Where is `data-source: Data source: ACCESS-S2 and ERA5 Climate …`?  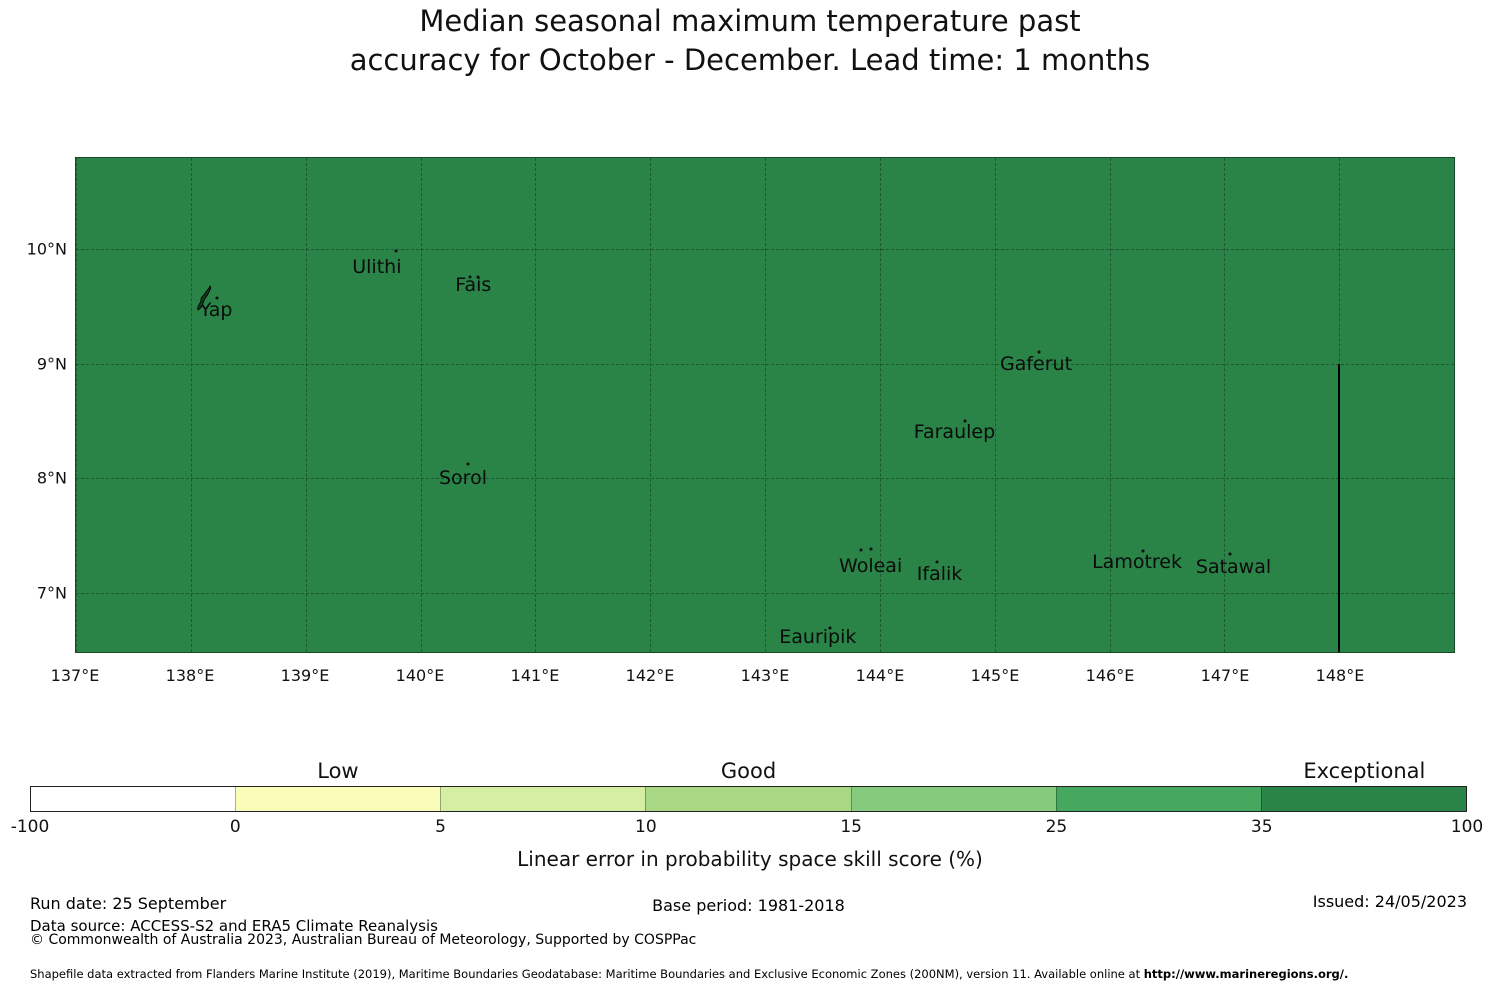 data-source: Data source: ACCESS-S2 and ERA5 Climate … is located at coordinates (234, 926).